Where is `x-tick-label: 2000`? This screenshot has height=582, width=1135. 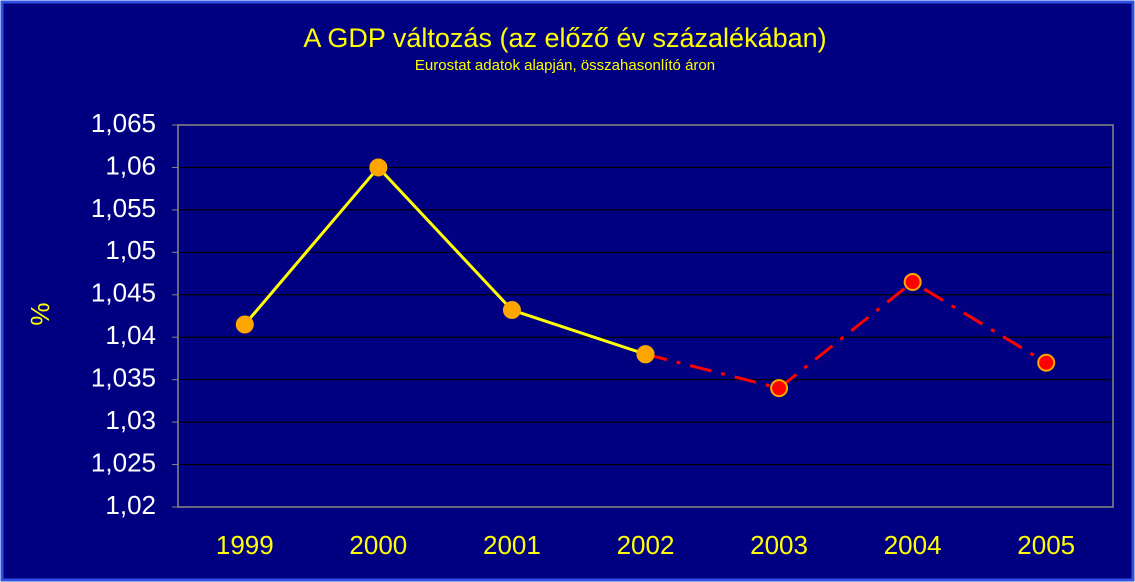 x-tick-label: 2000 is located at coordinates (378, 545).